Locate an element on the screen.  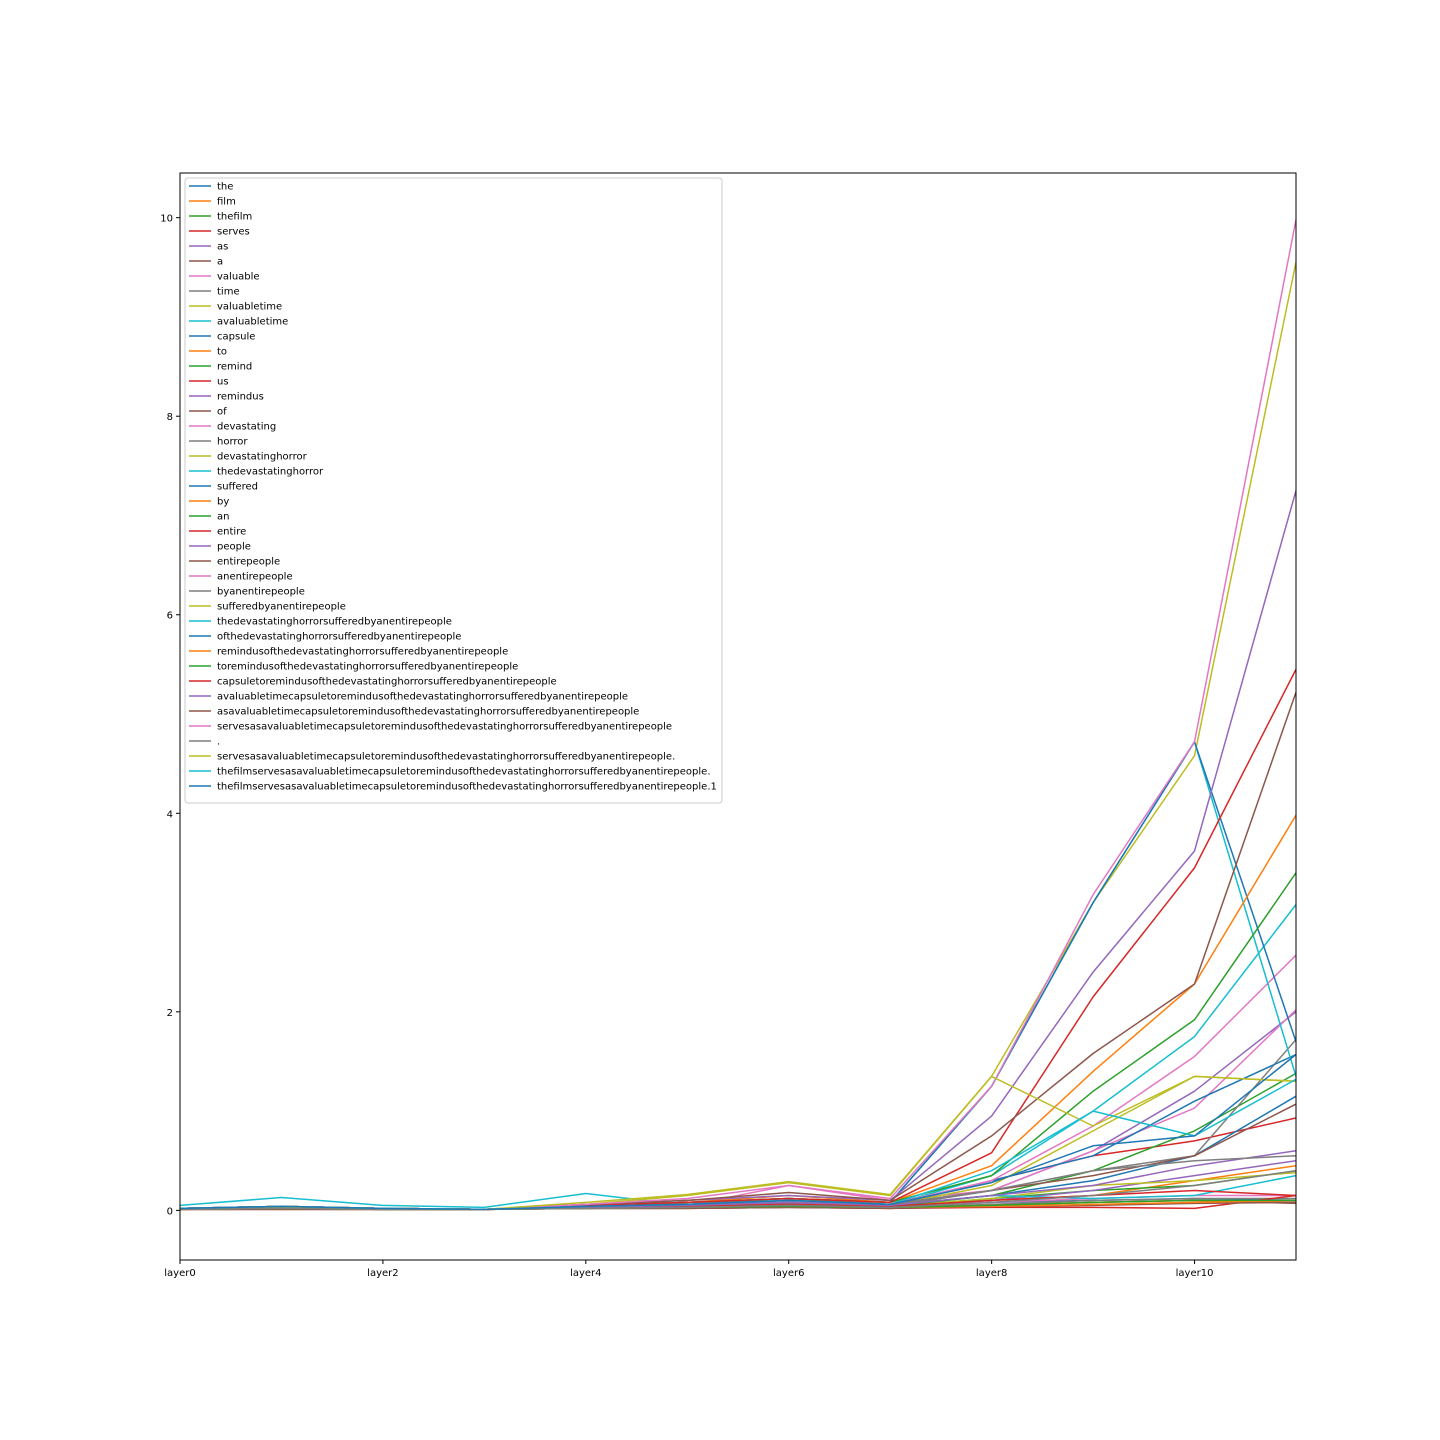
y-tick-label: 2 is located at coordinates (170, 1013).